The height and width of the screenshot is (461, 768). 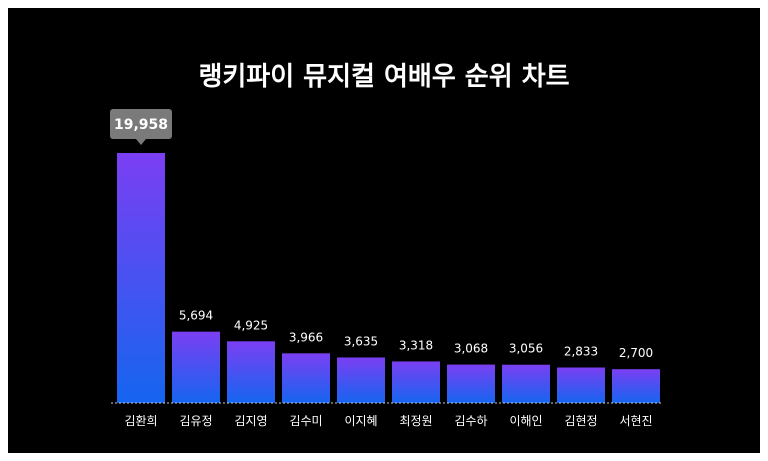 I want to click on x-tick-label-8: 김현정, so click(x=580, y=421).